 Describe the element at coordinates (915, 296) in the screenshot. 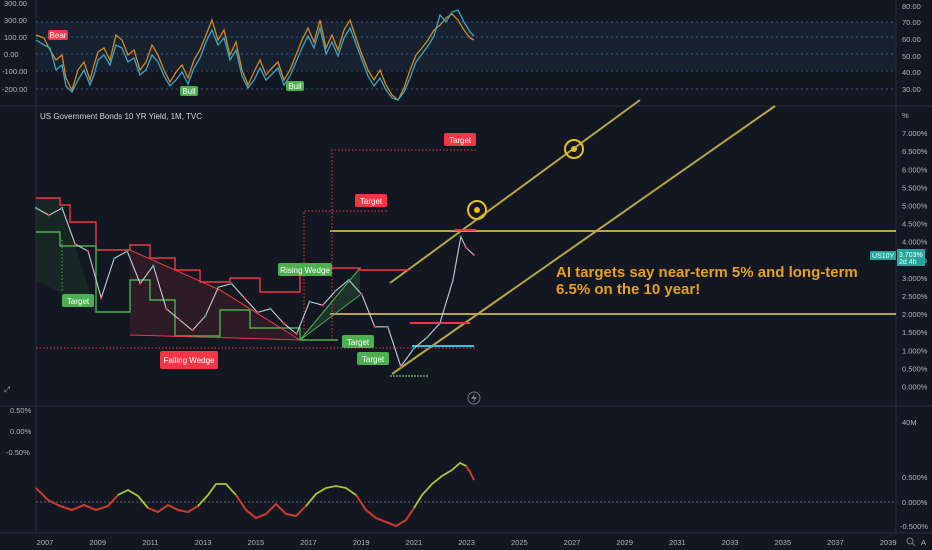

I see `main-right-tick: 2.500%` at that location.